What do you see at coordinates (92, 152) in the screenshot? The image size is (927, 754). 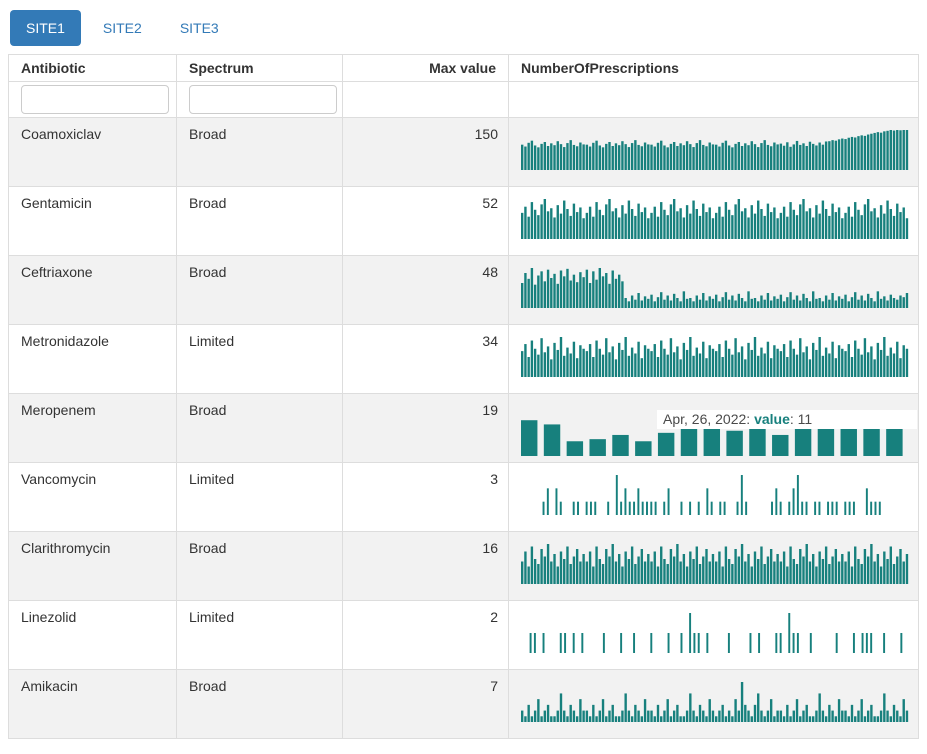 I see `antibiotic-cell: Coamoxiclav` at bounding box center [92, 152].